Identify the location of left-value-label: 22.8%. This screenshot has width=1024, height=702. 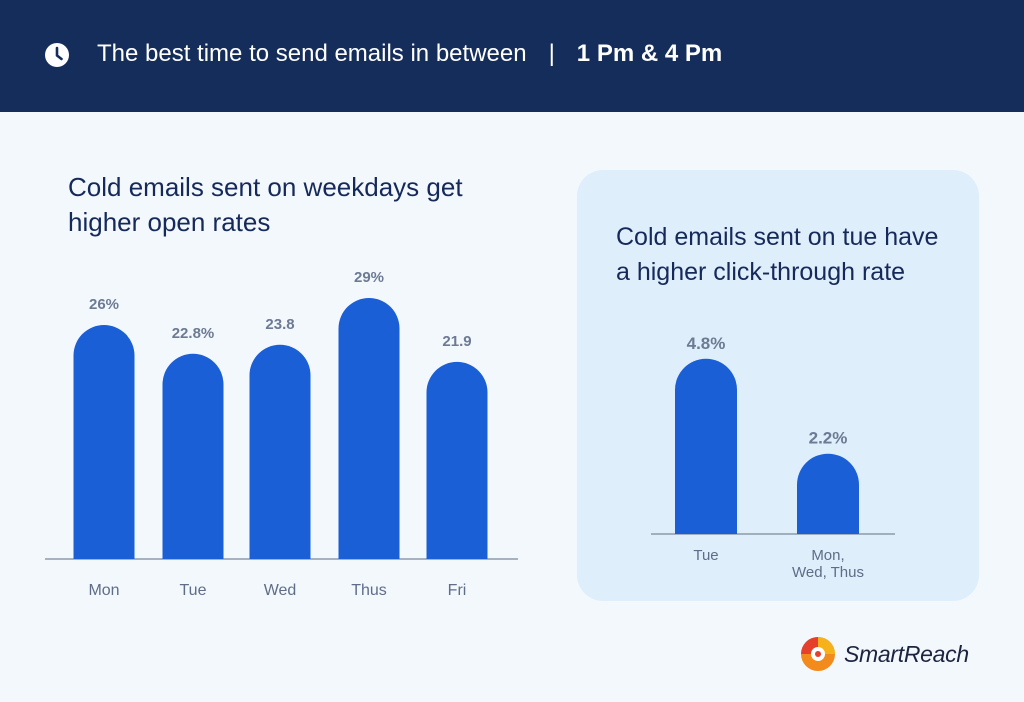
(193, 333).